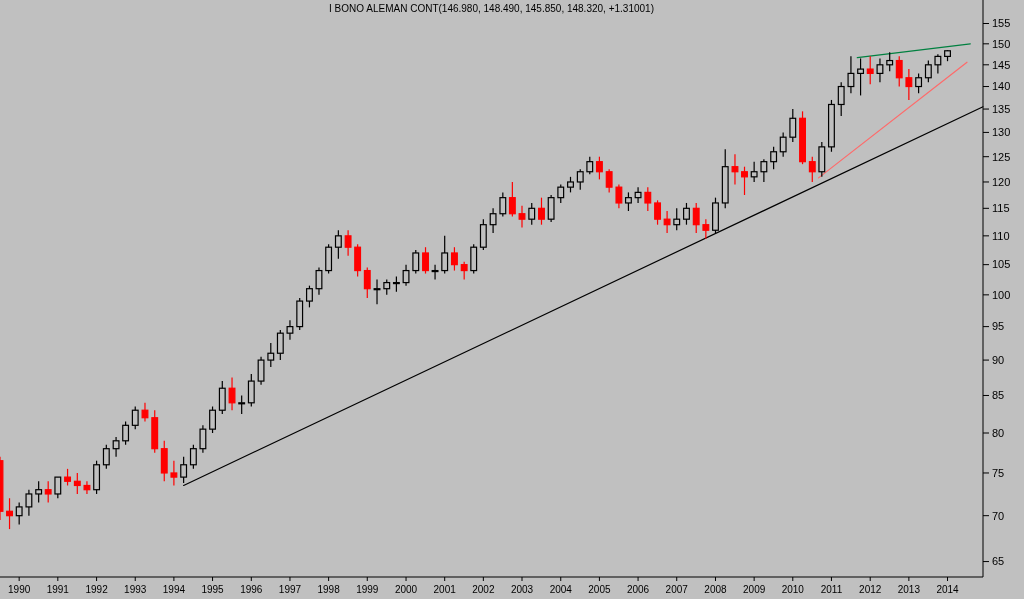 The width and height of the screenshot is (1024, 599). Describe the element at coordinates (251, 589) in the screenshot. I see `x-tick-label: 1996` at that location.